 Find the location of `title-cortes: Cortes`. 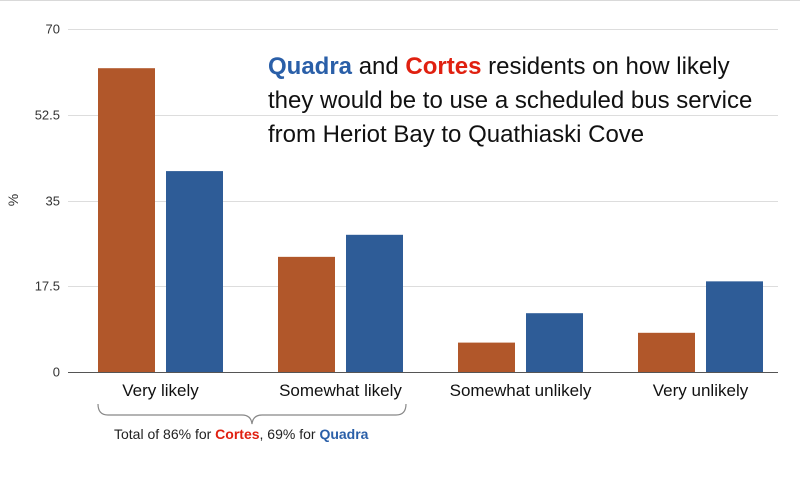

title-cortes: Cortes is located at coordinates (443, 66).